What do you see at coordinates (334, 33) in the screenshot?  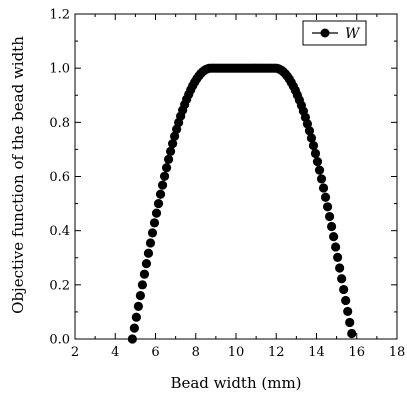 I see `legend: W` at bounding box center [334, 33].